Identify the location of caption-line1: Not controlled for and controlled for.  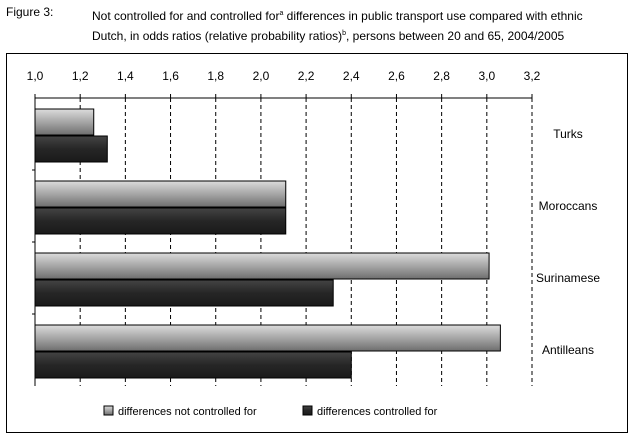
(186, 16).